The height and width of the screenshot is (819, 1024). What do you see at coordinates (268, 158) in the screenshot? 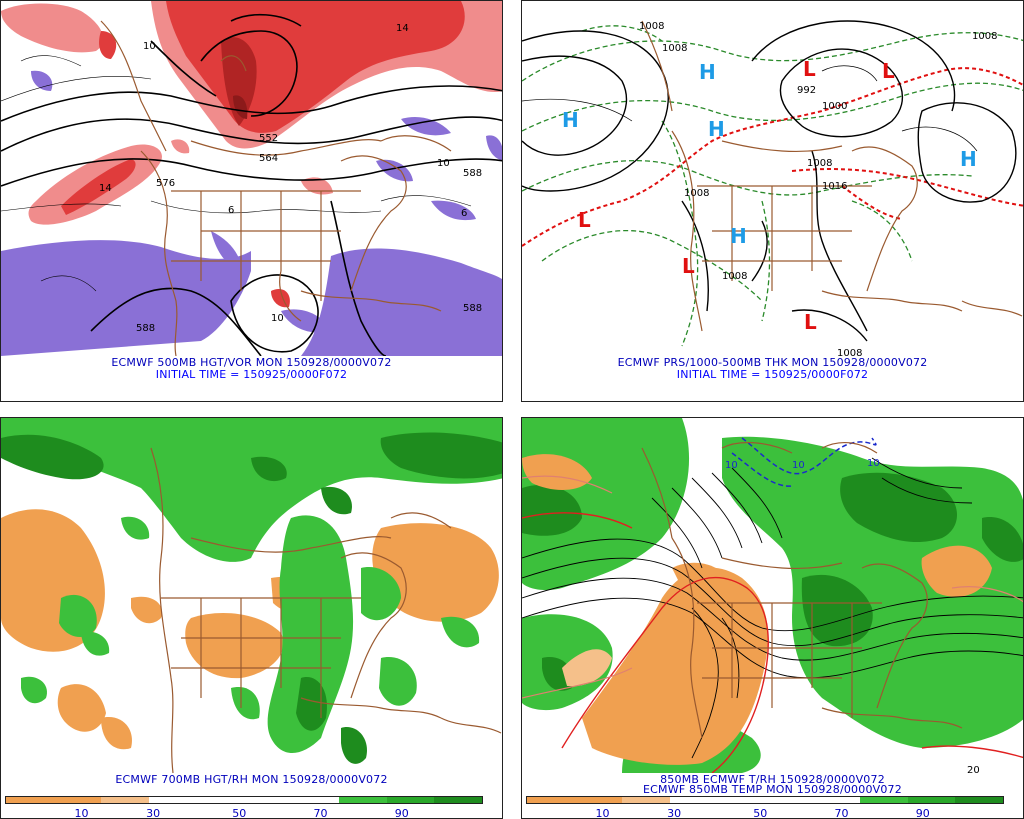
I see `contour-label: 564` at bounding box center [268, 158].